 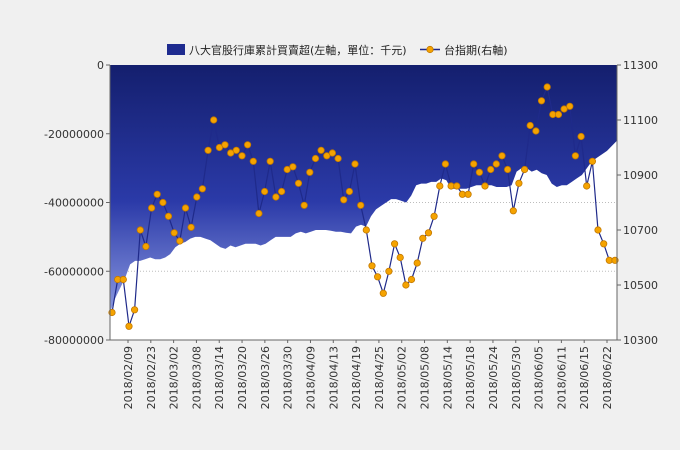 I want to click on x-tick-label: 2018/04/09, so click(x=310, y=377).